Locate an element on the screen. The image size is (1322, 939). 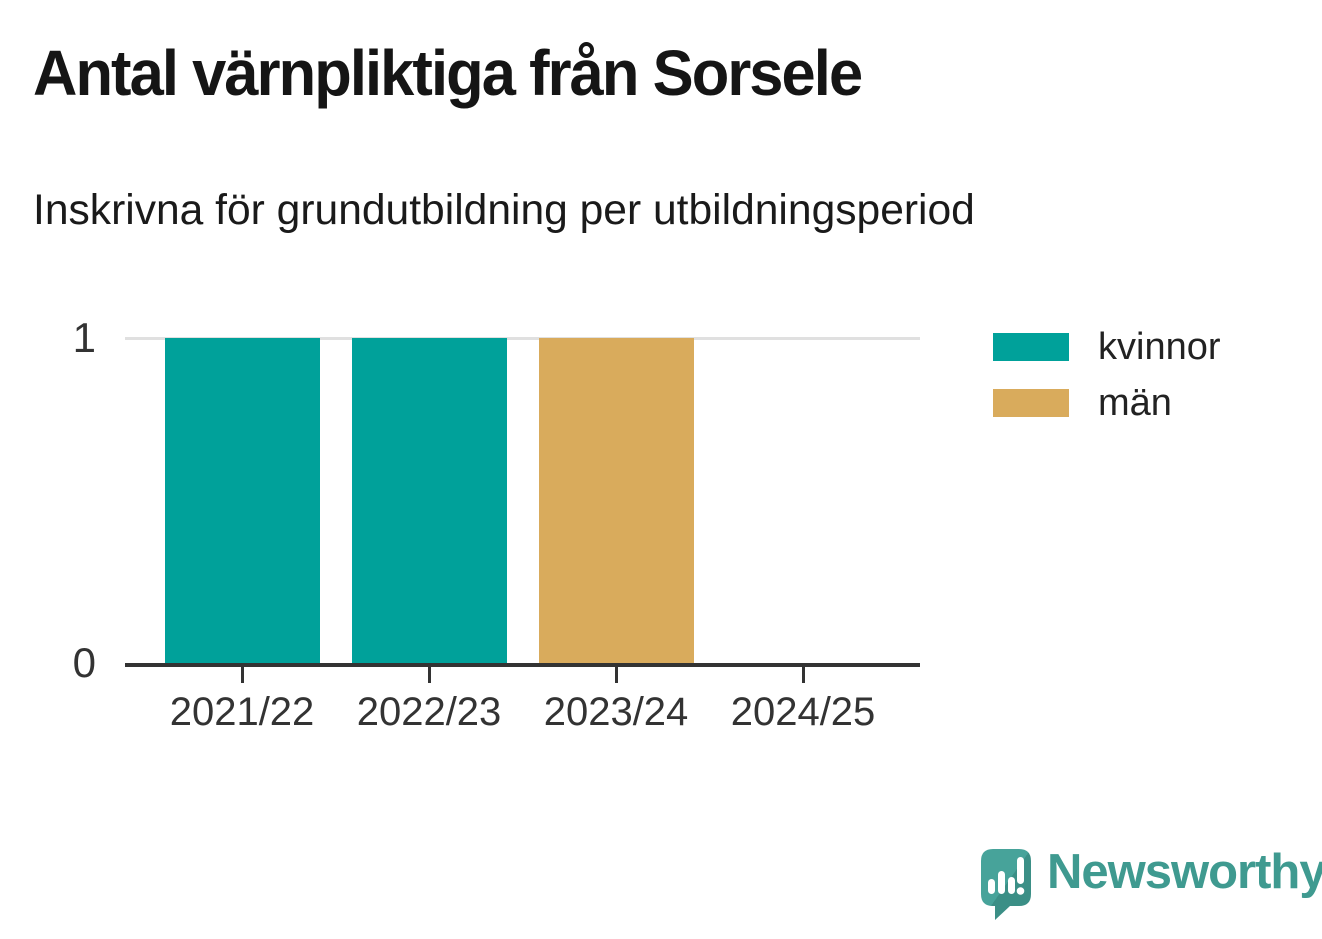
x-label-2022/23: 2022/23 is located at coordinates (429, 712).